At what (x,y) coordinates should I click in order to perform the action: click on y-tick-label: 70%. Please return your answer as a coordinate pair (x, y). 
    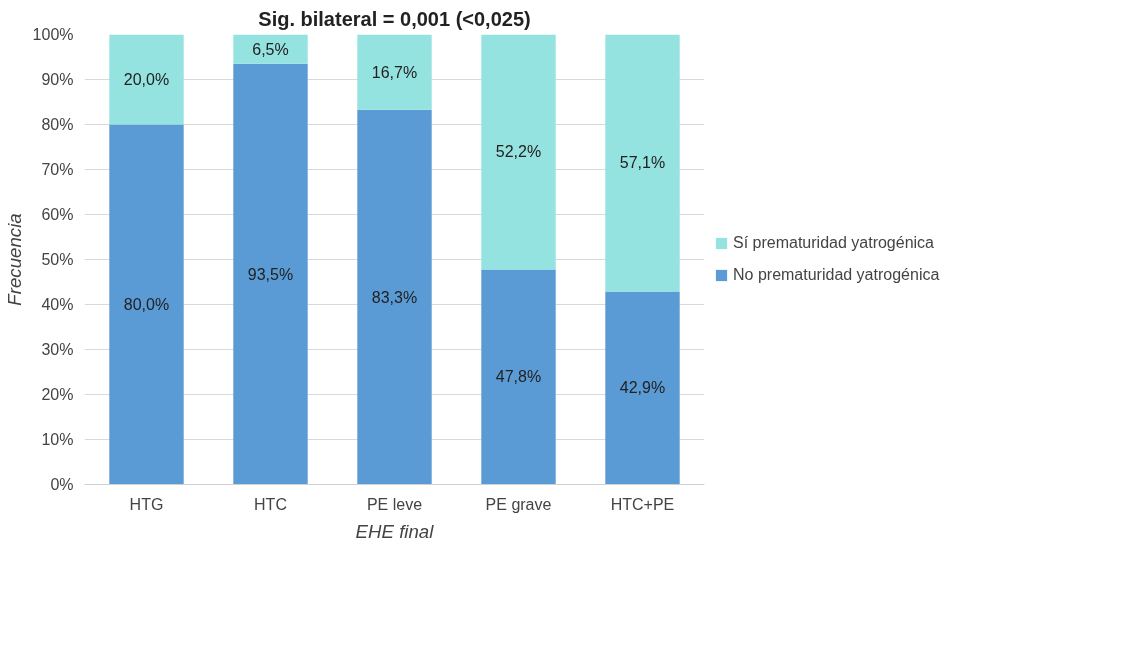
    Looking at the image, I should click on (57, 169).